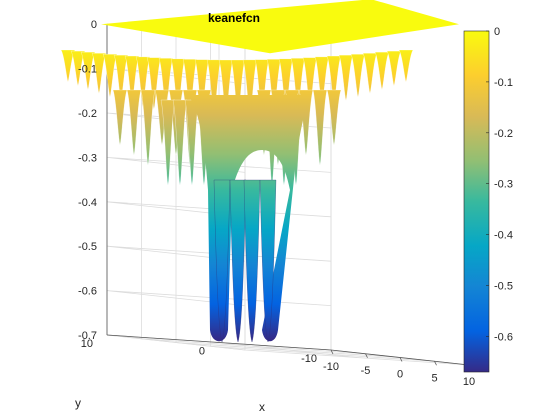 The image size is (560, 420). I want to click on y-tick-label: 0, so click(202, 352).